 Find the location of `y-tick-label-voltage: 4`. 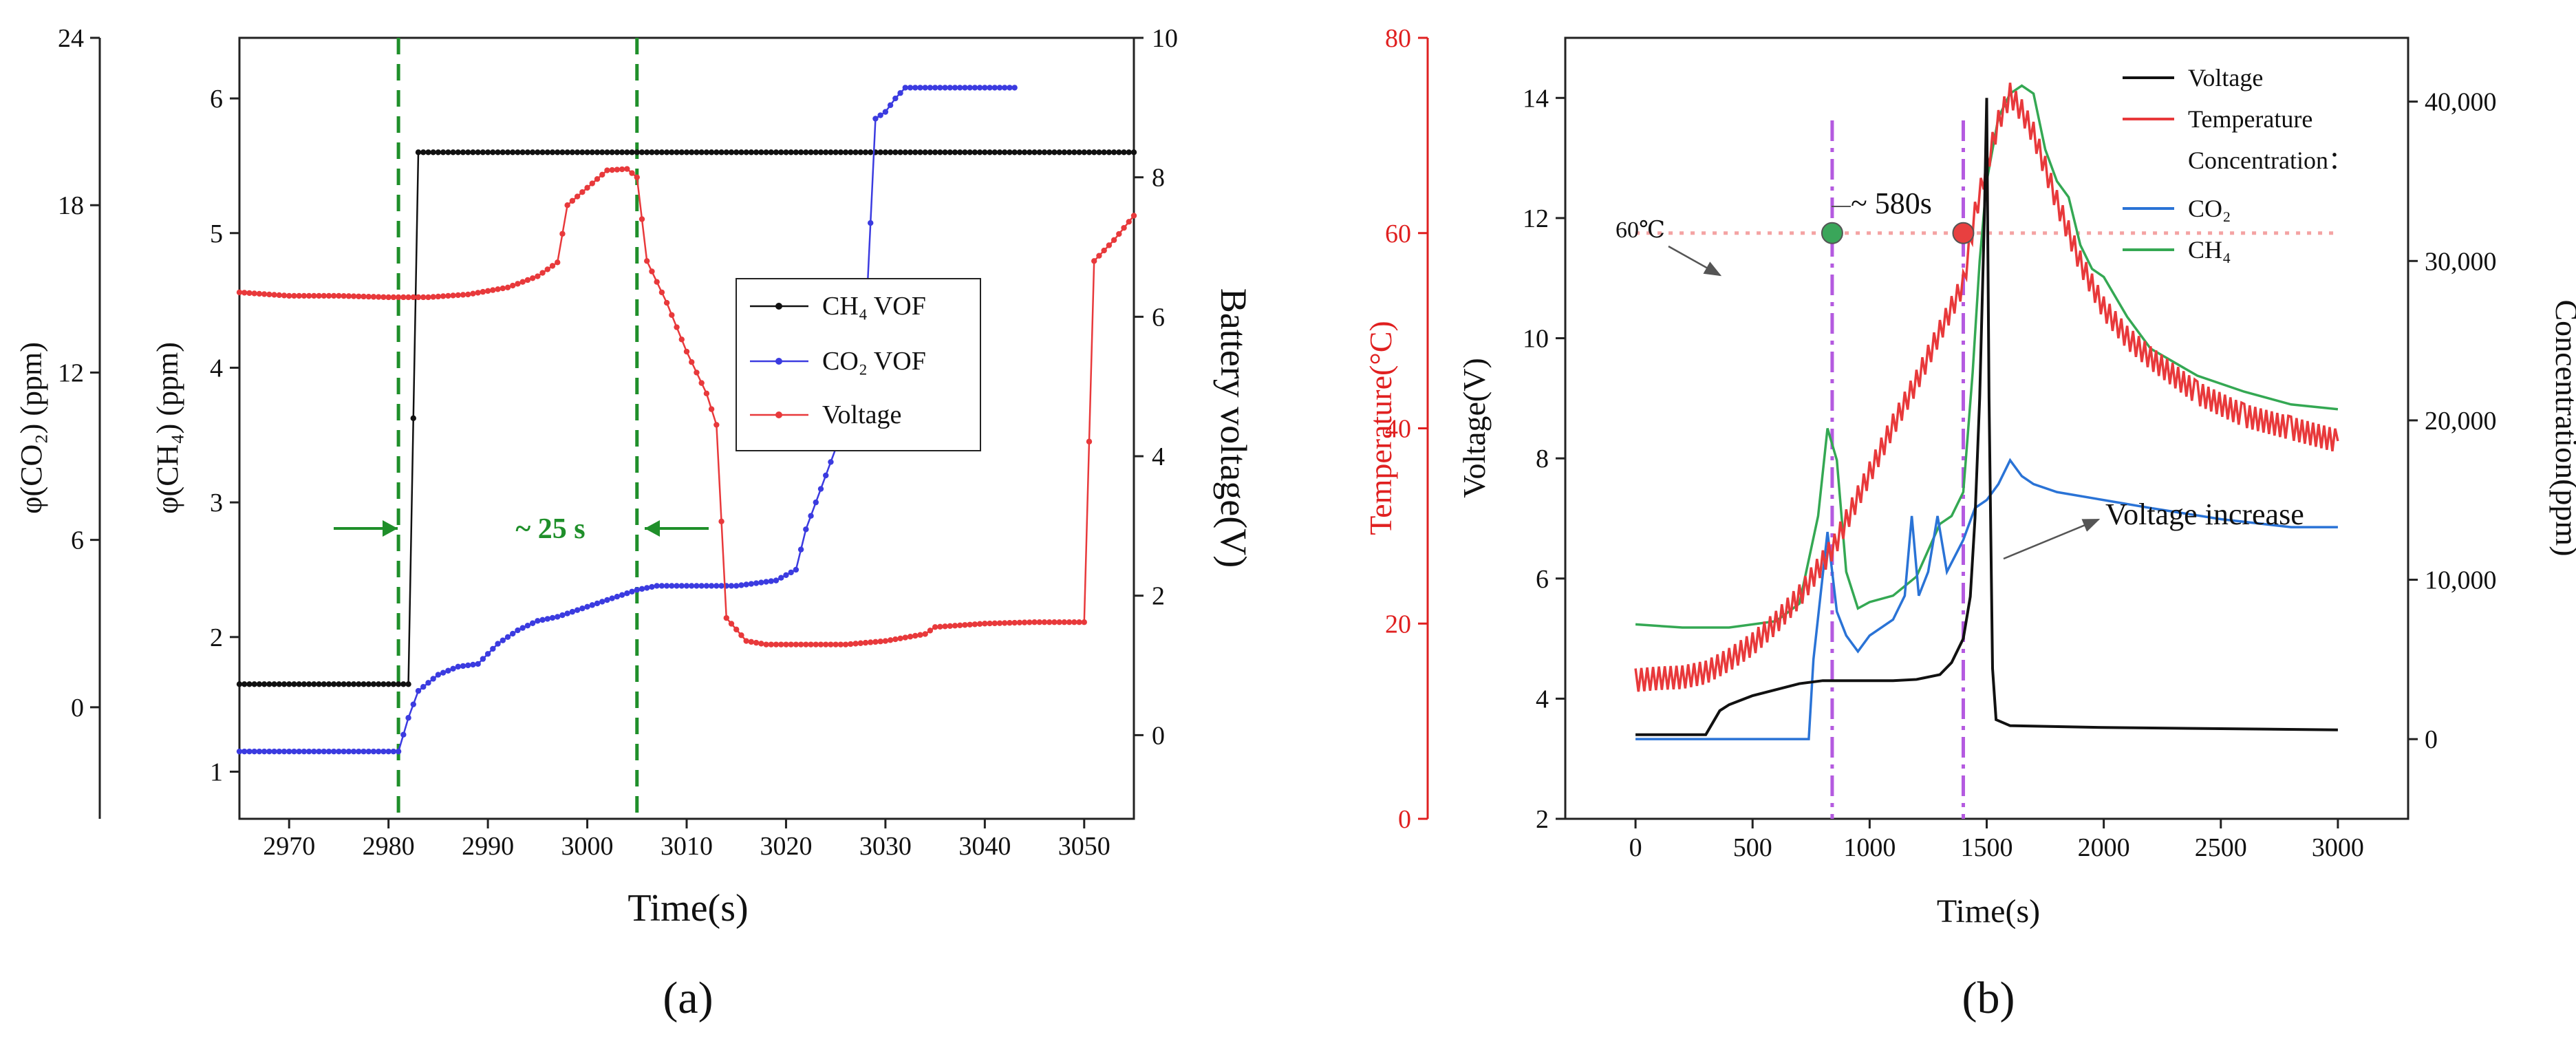

y-tick-label-voltage: 4 is located at coordinates (1158, 456).